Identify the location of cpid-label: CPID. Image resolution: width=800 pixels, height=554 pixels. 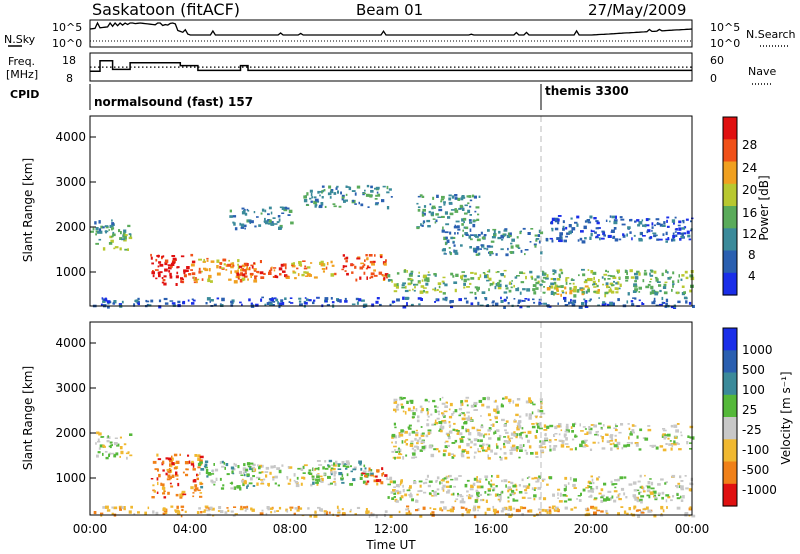
(24, 94).